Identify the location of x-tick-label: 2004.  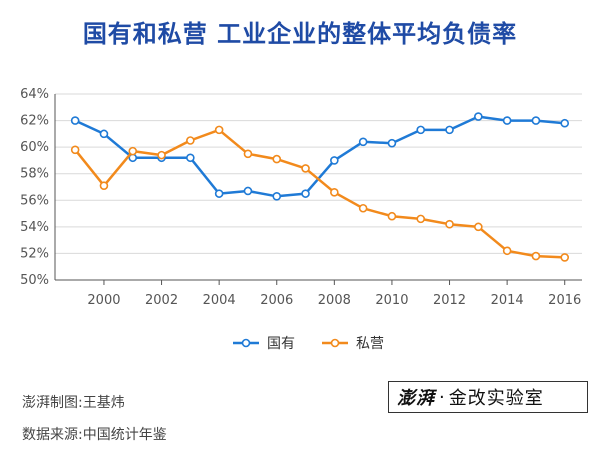
(219, 300).